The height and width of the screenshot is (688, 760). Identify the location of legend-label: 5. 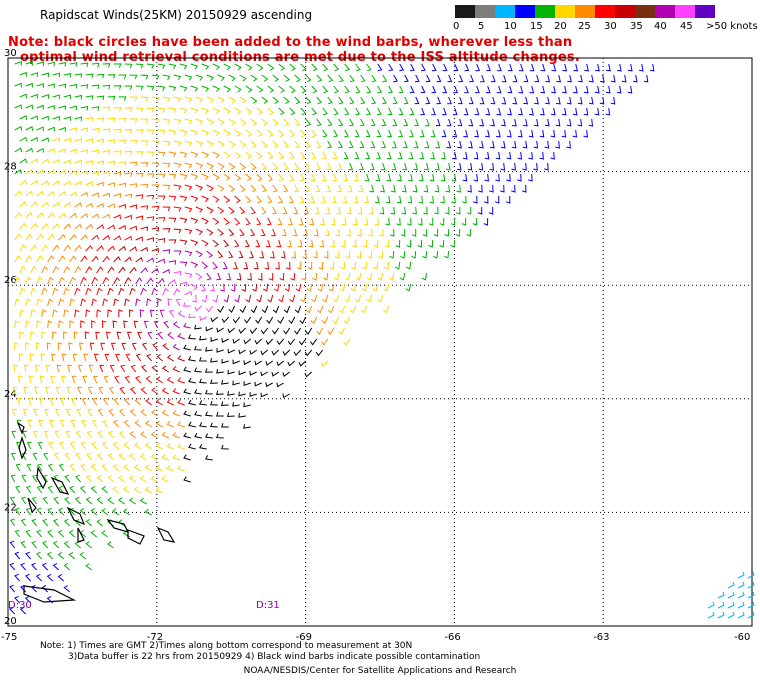
(481, 26).